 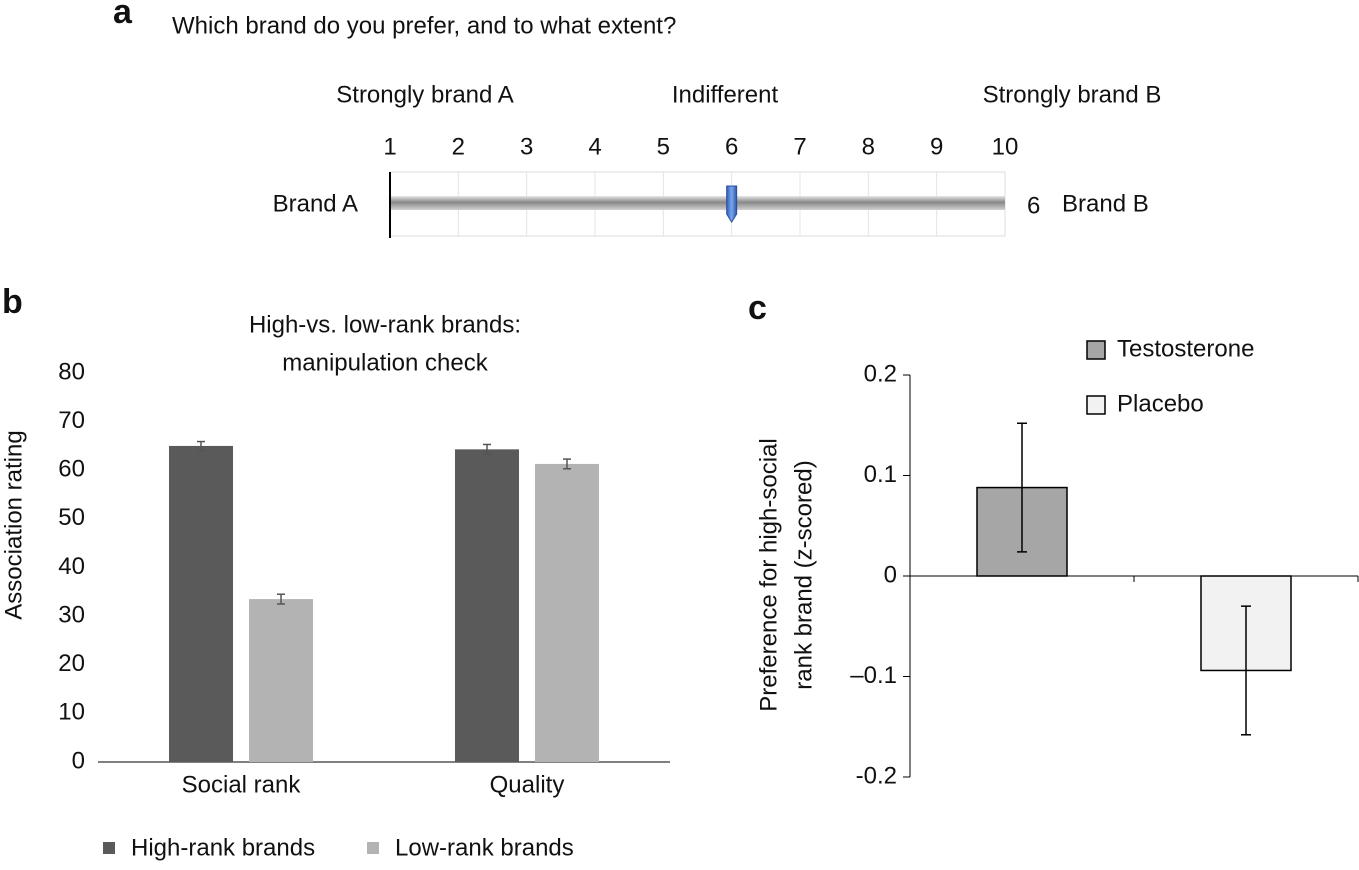 What do you see at coordinates (757, 308) in the screenshot?
I see `panel-label: c` at bounding box center [757, 308].